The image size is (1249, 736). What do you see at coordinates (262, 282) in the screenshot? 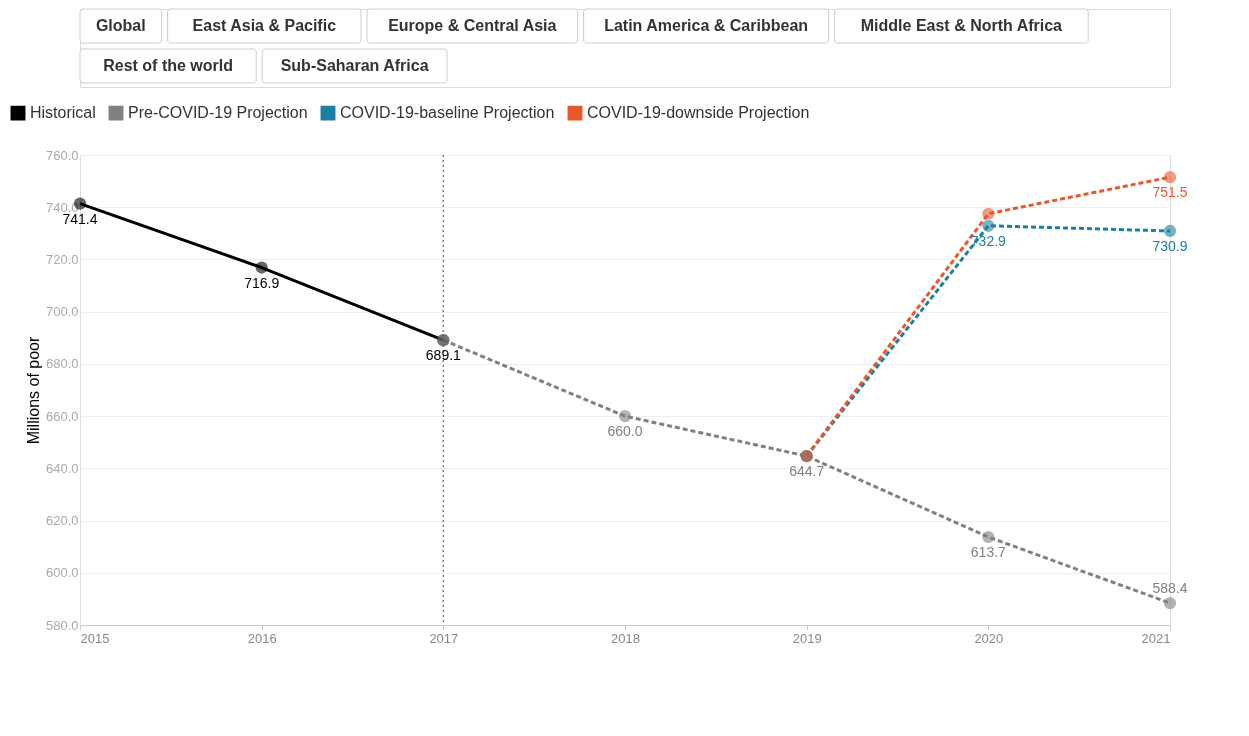
I see `data-label: 716.9` at bounding box center [262, 282].